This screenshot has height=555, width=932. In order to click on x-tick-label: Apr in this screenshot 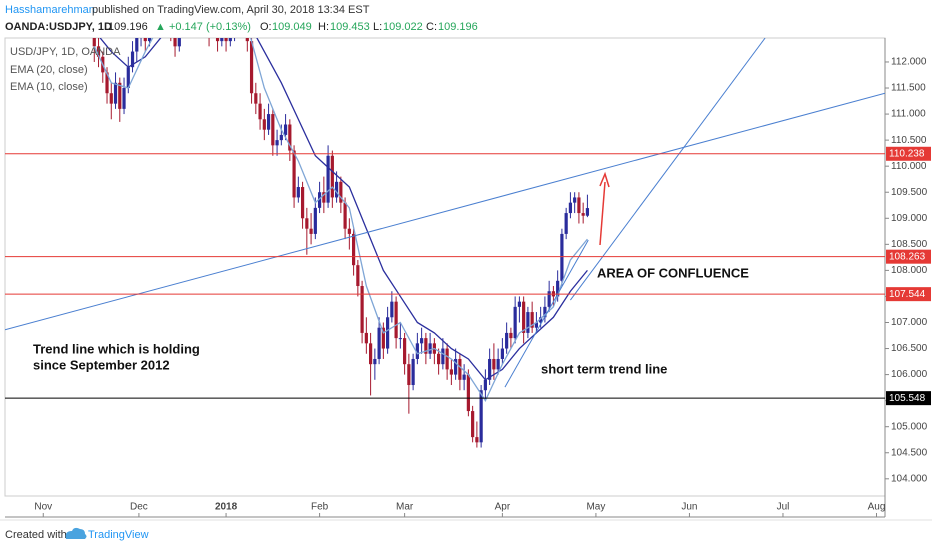, I will do `click(503, 507)`.